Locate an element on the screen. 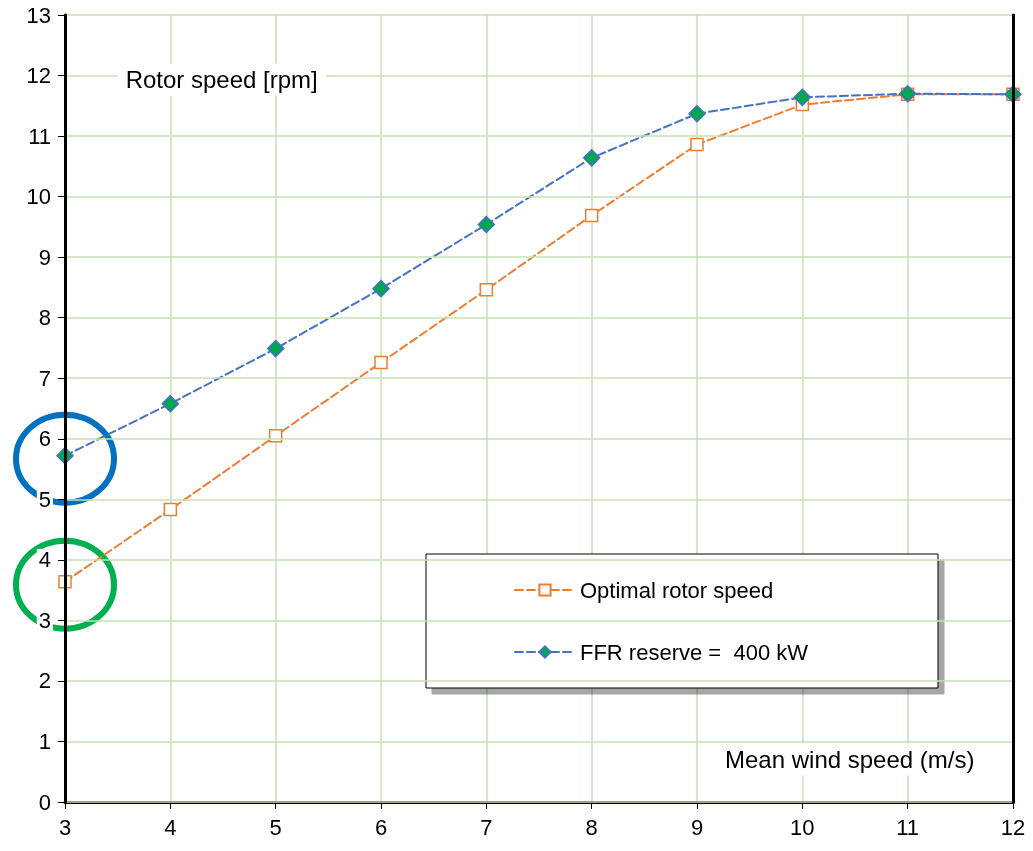 The height and width of the screenshot is (851, 1033). y-tick-label: 5 is located at coordinates (44, 499).